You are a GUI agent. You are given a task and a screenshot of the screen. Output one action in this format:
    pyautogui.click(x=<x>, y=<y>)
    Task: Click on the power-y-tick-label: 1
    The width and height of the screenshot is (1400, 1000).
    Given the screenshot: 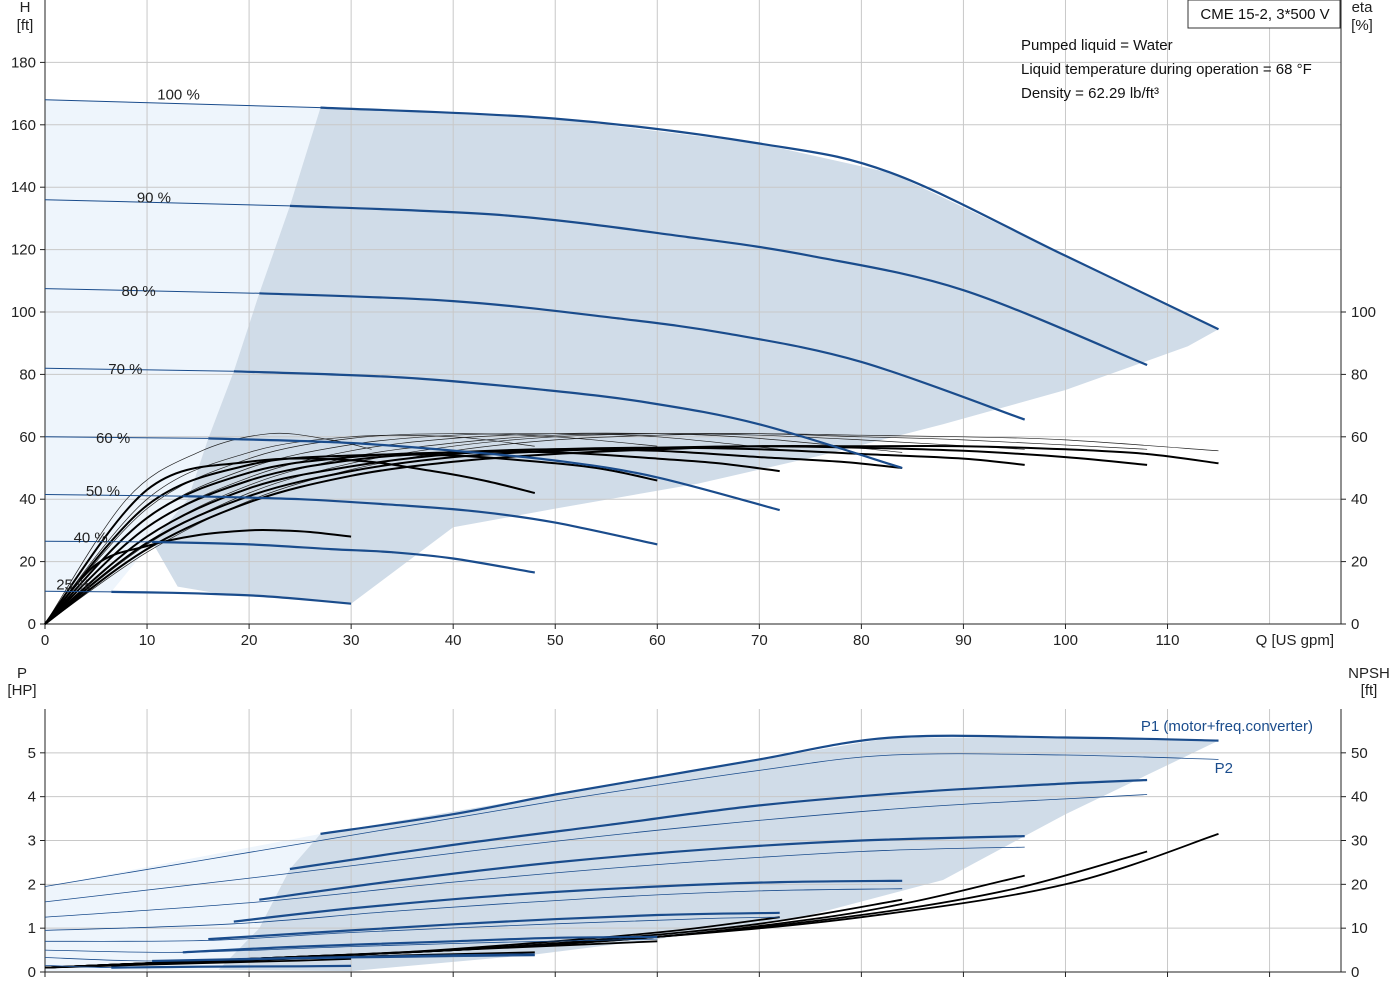 What is the action you would take?
    pyautogui.click(x=32, y=928)
    